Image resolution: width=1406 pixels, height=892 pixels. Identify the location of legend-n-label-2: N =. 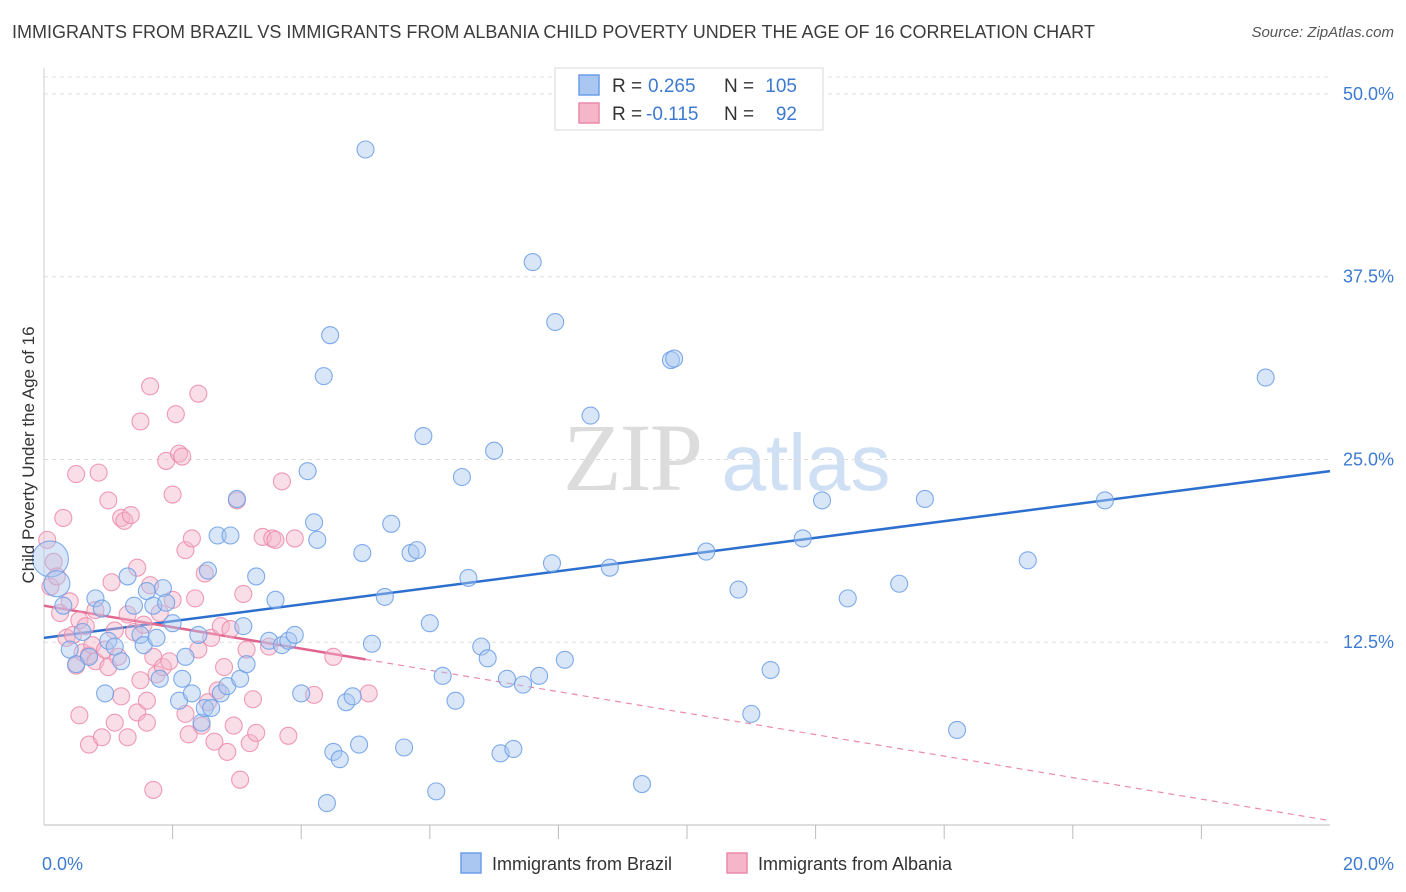
(739, 114).